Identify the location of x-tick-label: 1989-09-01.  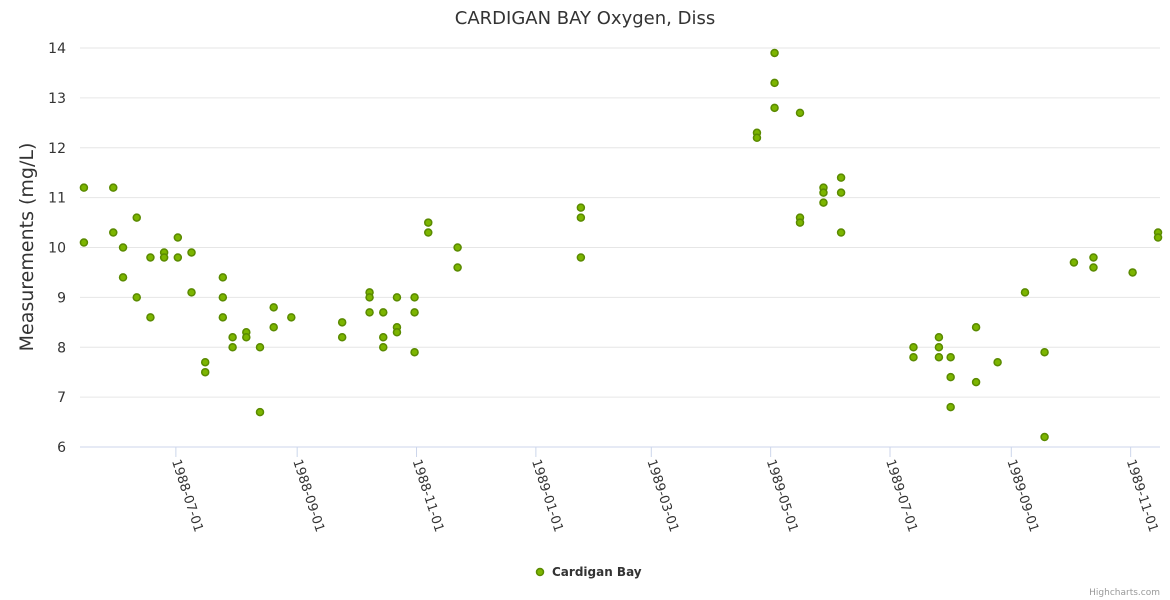
(1023, 496).